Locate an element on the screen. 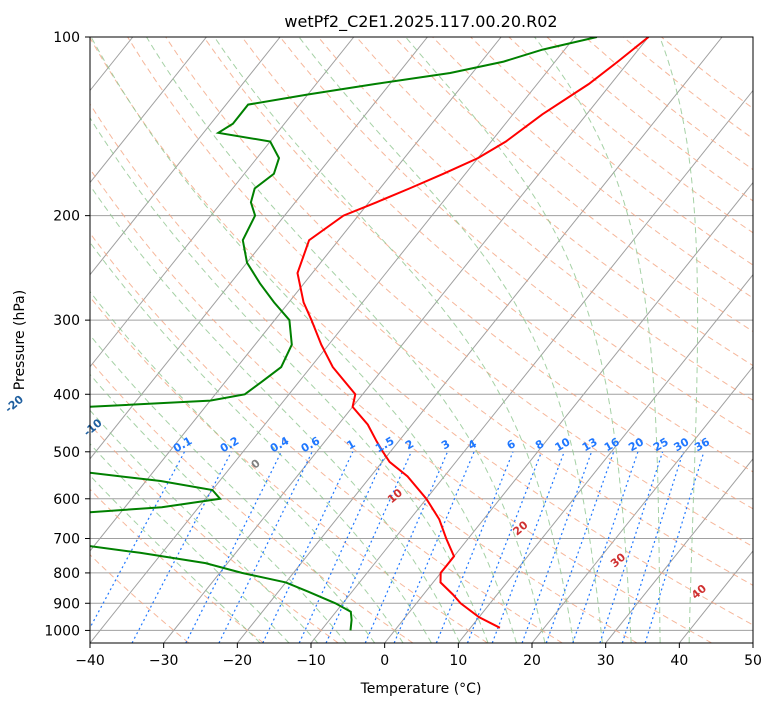  x-tick-label: 30 is located at coordinates (606, 661).